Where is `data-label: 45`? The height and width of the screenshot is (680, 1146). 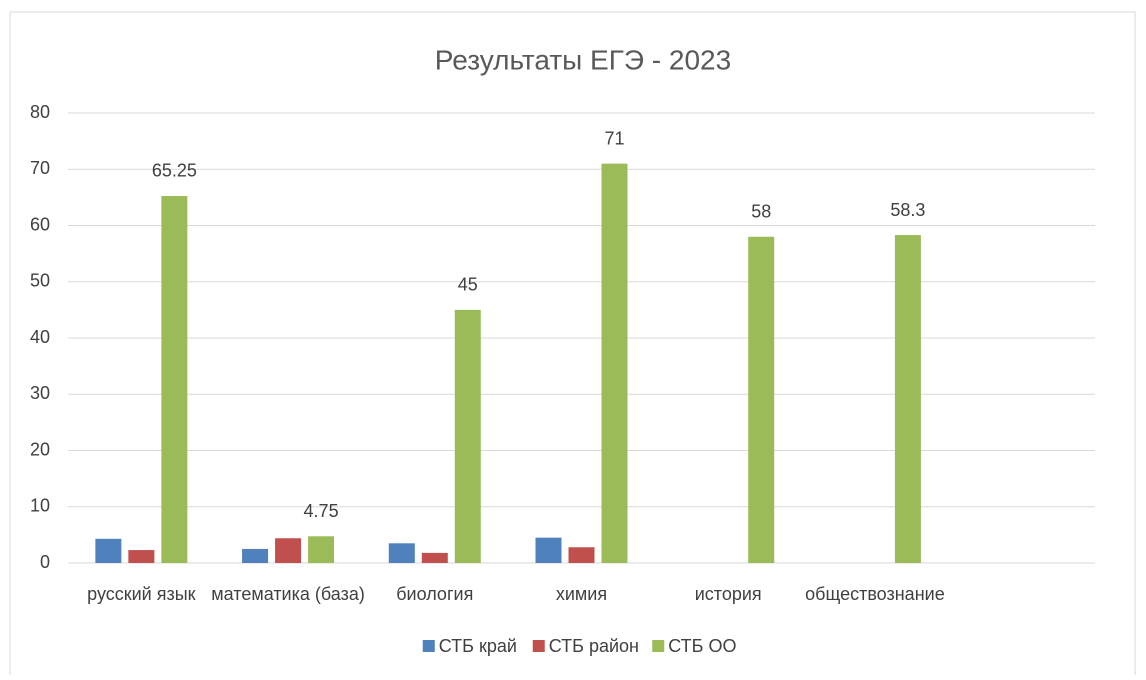 data-label: 45 is located at coordinates (468, 285).